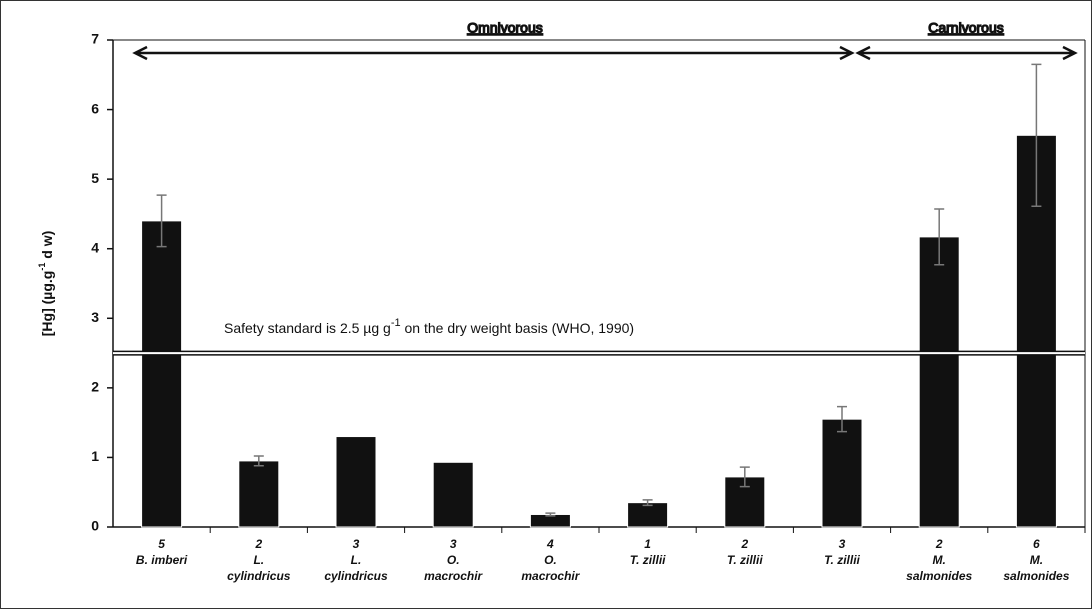 Image resolution: width=1092 pixels, height=609 pixels. Describe the element at coordinates (161, 544) in the screenshot. I see `x-tick-label: 5` at that location.